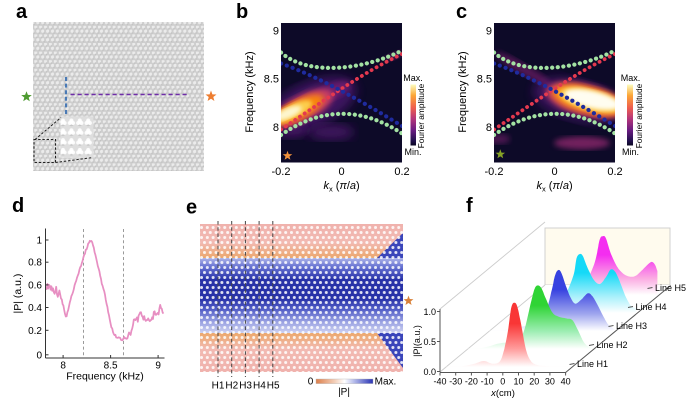 The width and height of the screenshot is (692, 403). Describe the element at coordinates (429, 312) in the screenshot. I see `svg-text: 1.0` at that location.